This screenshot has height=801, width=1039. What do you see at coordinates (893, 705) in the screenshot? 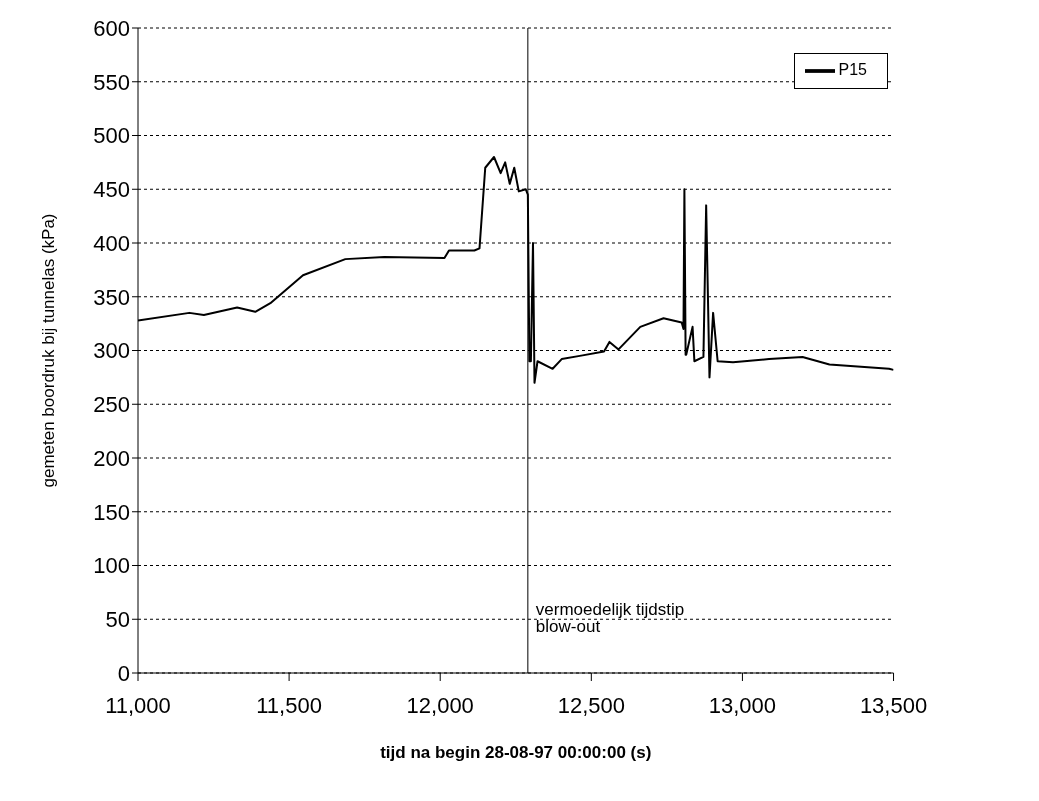
I see `x-tick-label: 13,500` at bounding box center [893, 705].